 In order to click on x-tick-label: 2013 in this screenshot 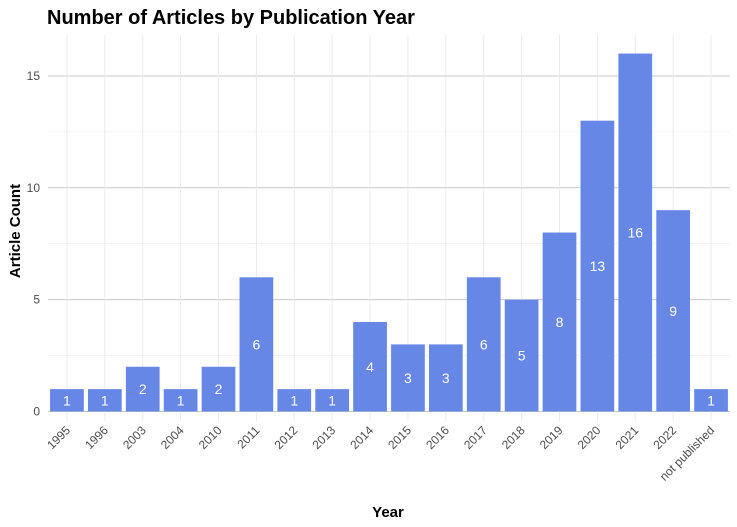, I will do `click(324, 437)`.